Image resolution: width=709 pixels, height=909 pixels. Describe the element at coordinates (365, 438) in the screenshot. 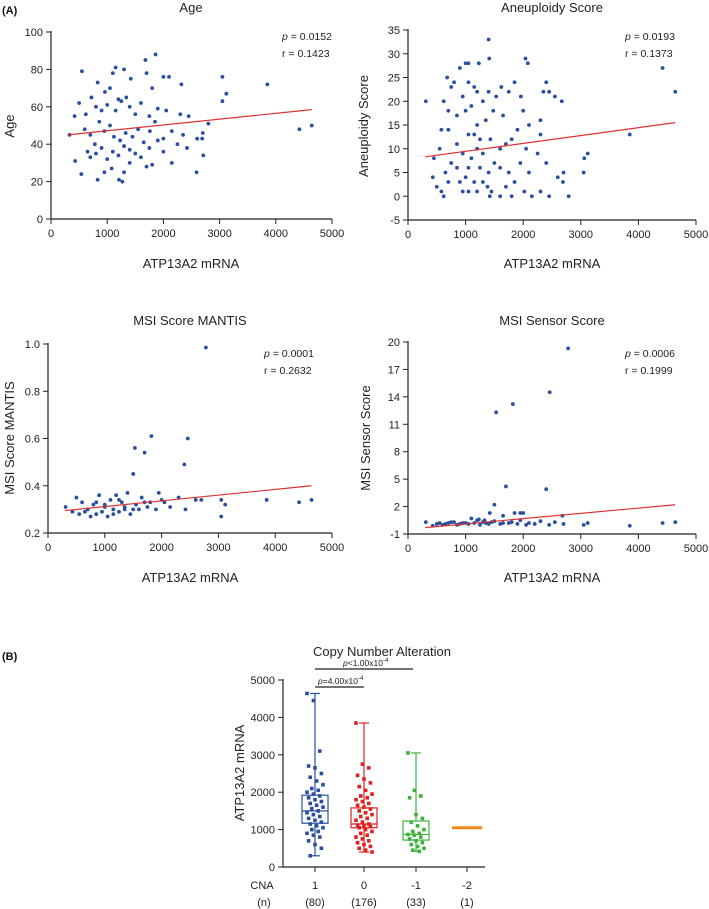

I see `y-axis-label: MSI Sensor Score` at that location.